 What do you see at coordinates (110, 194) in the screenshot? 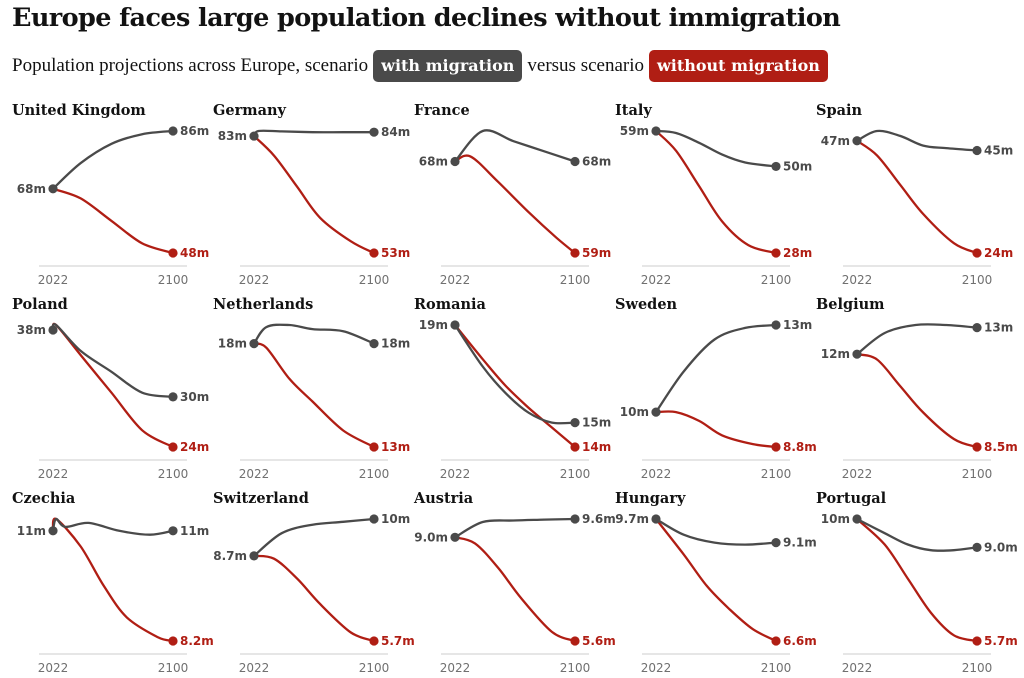
I see `panel-united-kingdom: United Kingdom 2022 2100 86m 48m 68m` at bounding box center [110, 194].